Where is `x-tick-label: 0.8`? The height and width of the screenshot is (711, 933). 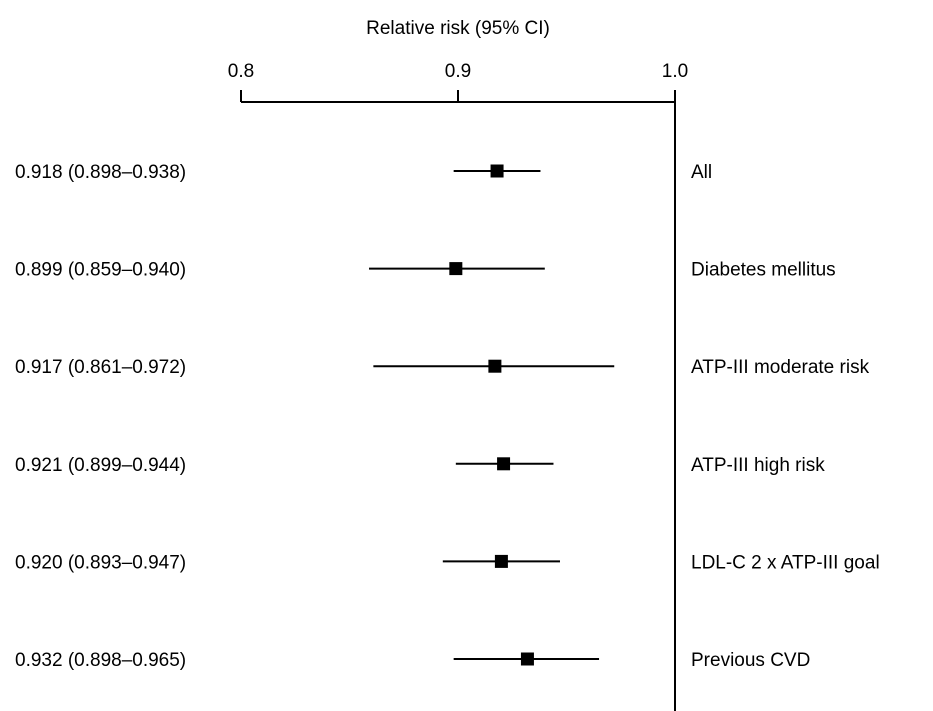 x-tick-label: 0.8 is located at coordinates (241, 71).